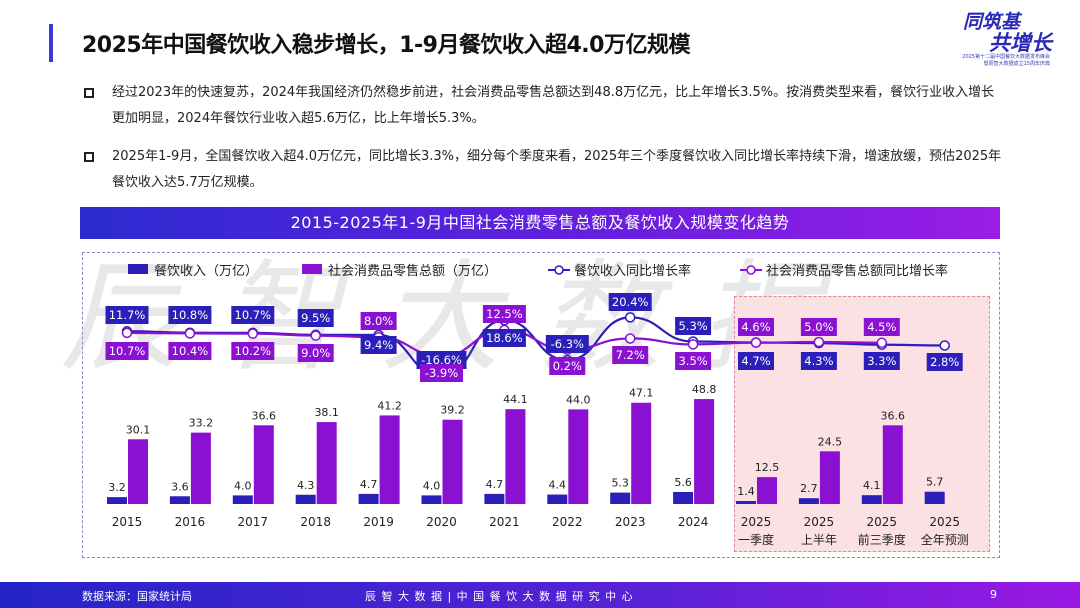 The height and width of the screenshot is (608, 1080). I want to click on category-label: 2023, so click(630, 522).